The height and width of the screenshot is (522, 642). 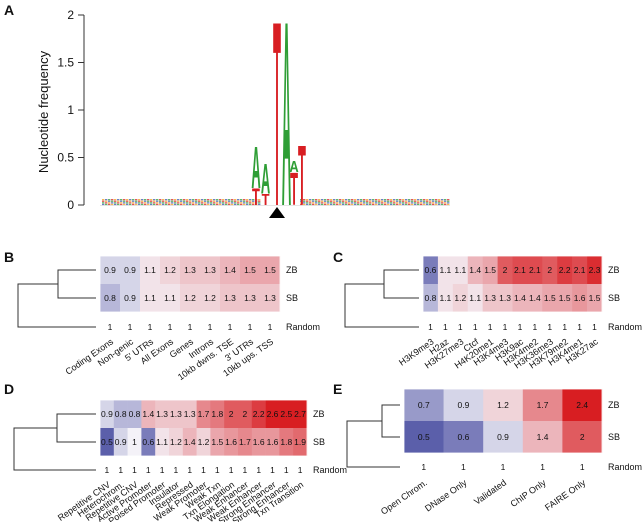 I want to click on y-tick-label: 0, so click(x=70, y=205).